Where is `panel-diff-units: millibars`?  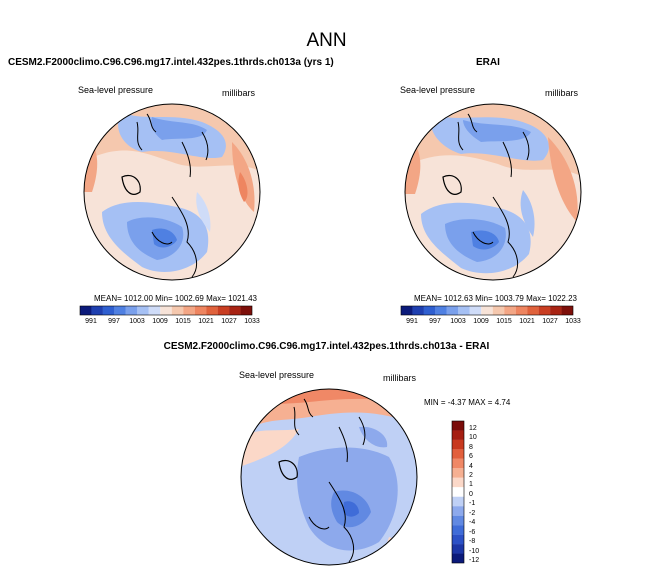
panel-diff-units: millibars is located at coordinates (400, 378).